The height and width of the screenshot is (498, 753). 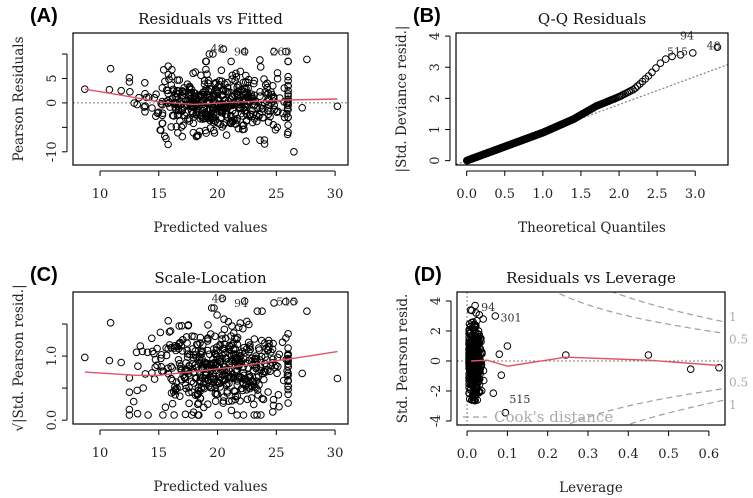 I want to click on y-tick-label: 3, so click(x=435, y=67).